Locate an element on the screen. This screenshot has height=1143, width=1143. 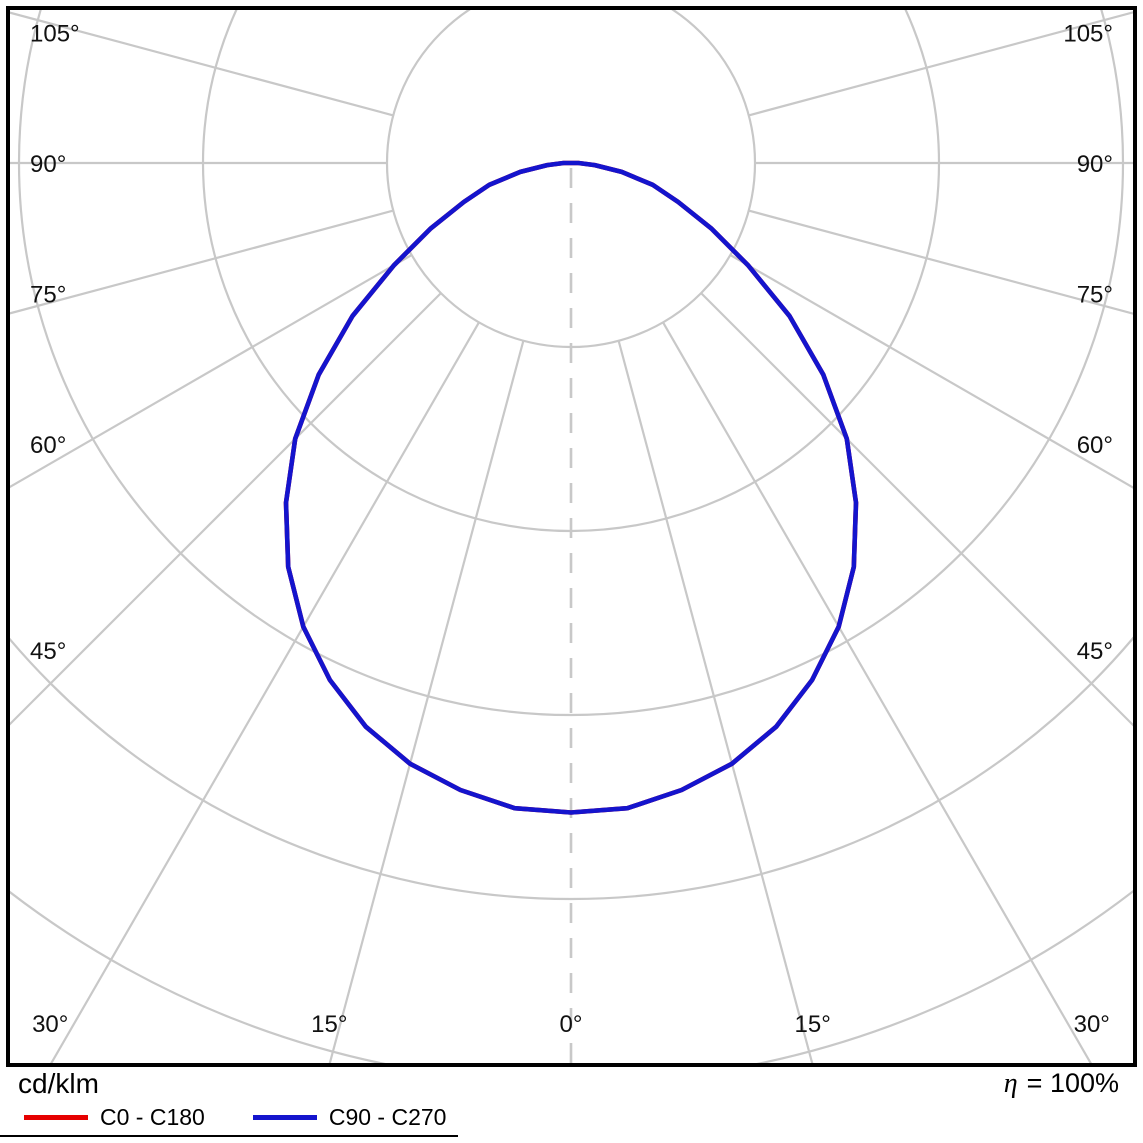
legend-label-c0-c180: C0 - C180 is located at coordinates (152, 1117).